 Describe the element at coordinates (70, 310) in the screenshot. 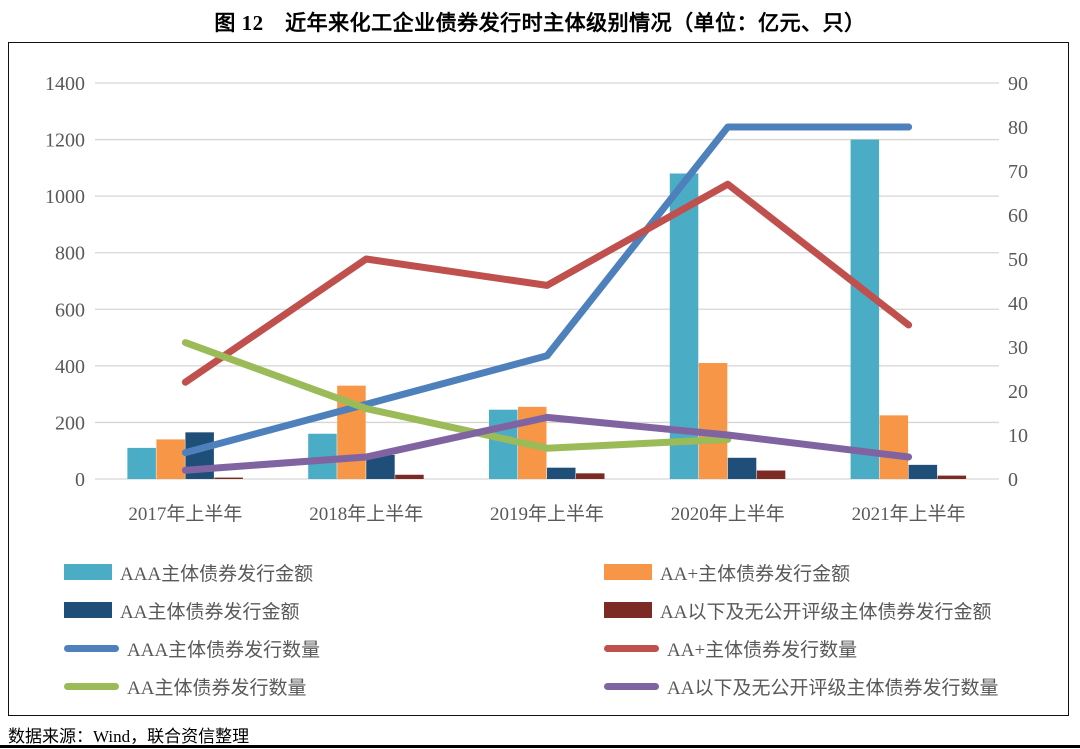

I see `left-axis-tick-label: 600` at that location.